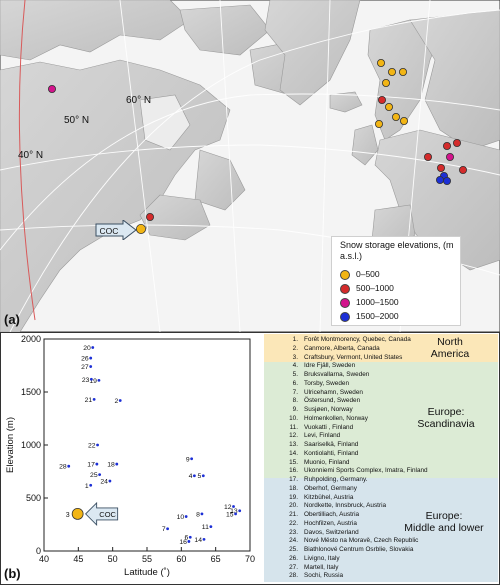 The width and height of the screenshot is (500, 585). Describe the element at coordinates (293, 532) in the screenshot. I see `site-number: 23.` at that location.